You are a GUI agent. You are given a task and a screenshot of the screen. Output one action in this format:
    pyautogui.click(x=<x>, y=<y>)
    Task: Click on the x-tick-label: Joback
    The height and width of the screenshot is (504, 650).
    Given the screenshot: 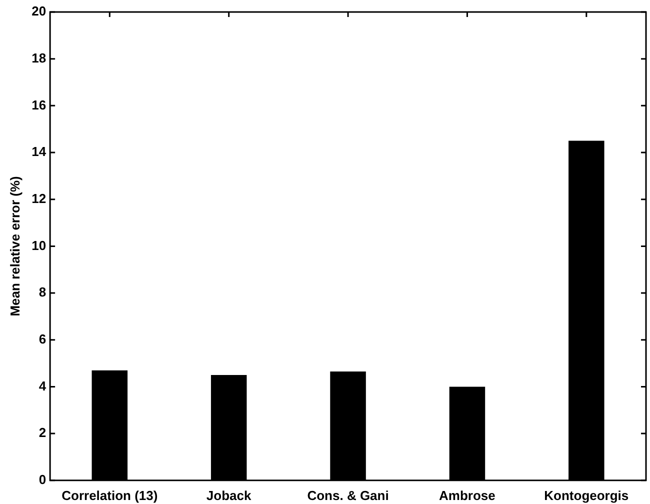 What is the action you would take?
    pyautogui.click(x=229, y=495)
    